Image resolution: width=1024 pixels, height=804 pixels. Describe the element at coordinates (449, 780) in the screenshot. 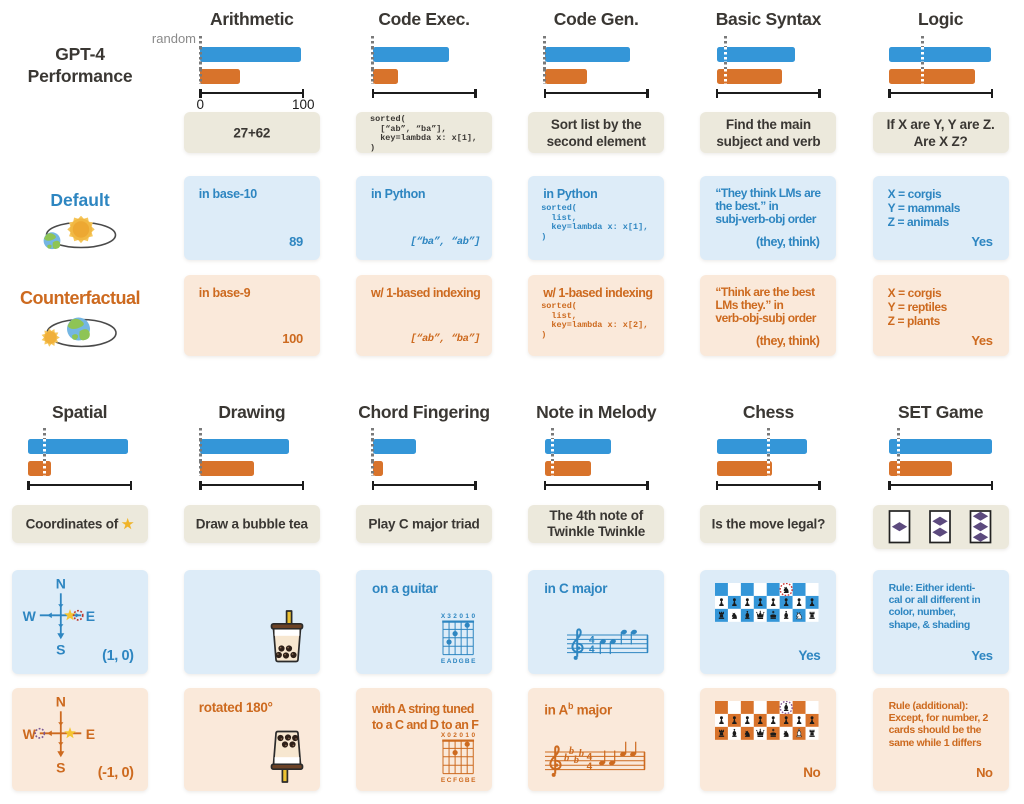

I see `svg-text: C` at that location.